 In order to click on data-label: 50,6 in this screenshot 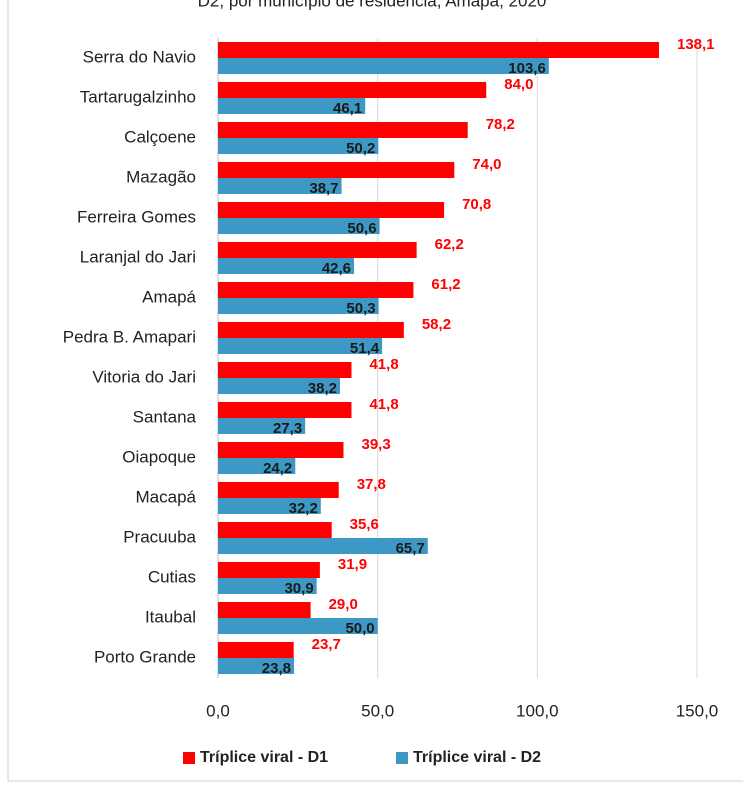, I will do `click(361, 228)`.